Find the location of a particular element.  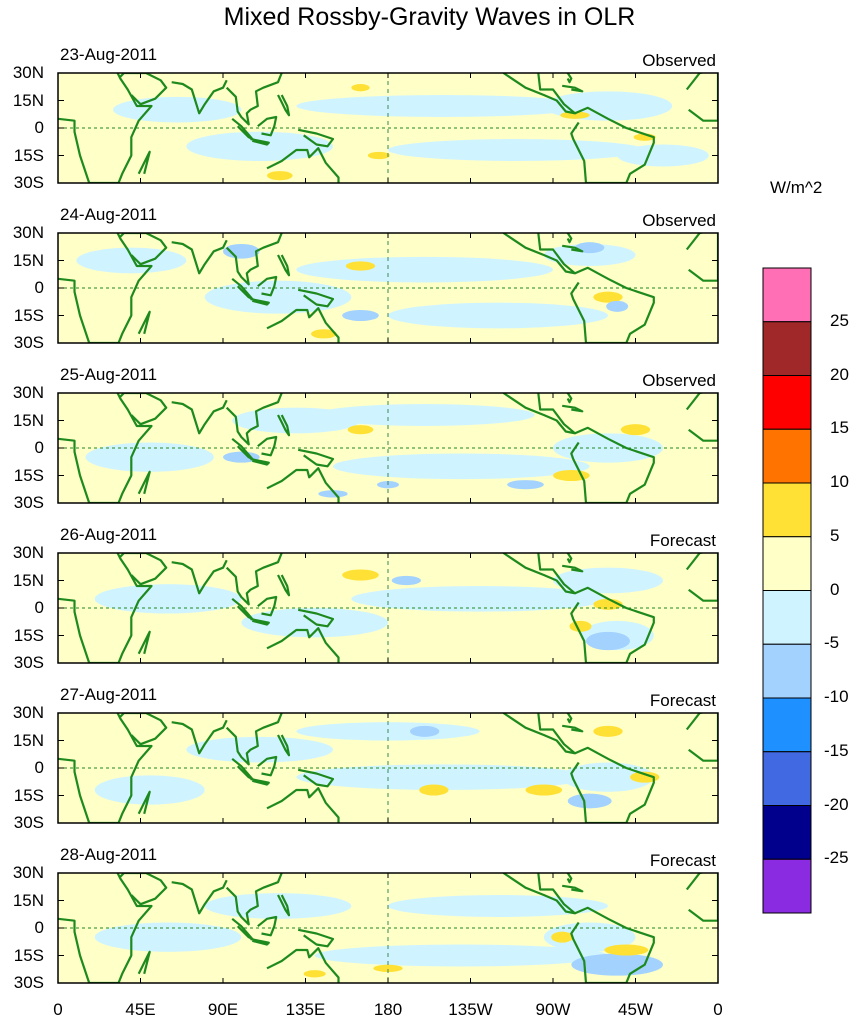

panel-date-label: 28-Aug-2011 is located at coordinates (109, 854).